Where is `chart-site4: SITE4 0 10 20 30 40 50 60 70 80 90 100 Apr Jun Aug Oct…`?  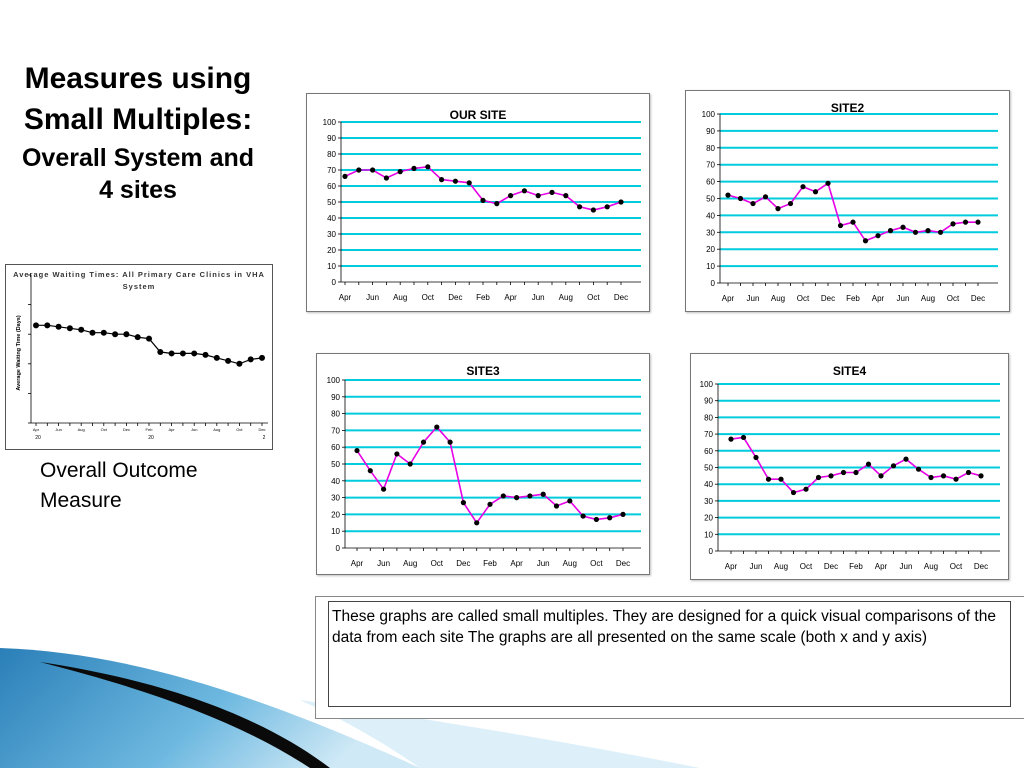 chart-site4: SITE4 0 10 20 30 40 50 60 70 80 90 100 Apr Jun Aug Oct… is located at coordinates (849, 466).